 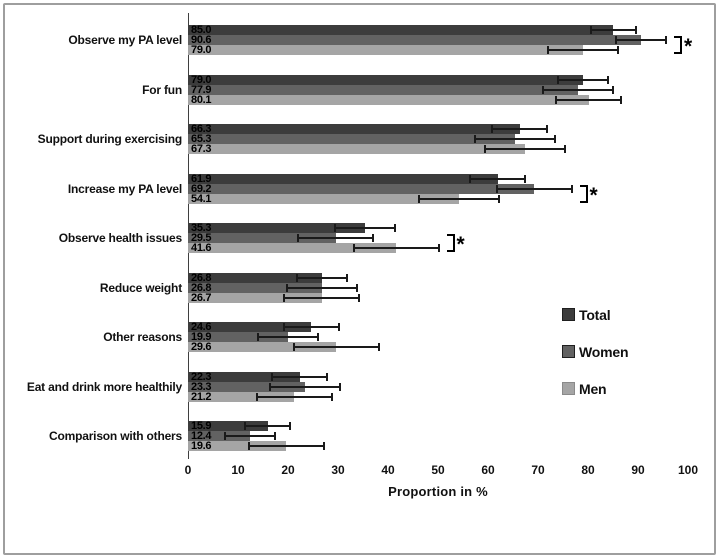 I want to click on category-label: Comparison with others, so click(x=115, y=436).